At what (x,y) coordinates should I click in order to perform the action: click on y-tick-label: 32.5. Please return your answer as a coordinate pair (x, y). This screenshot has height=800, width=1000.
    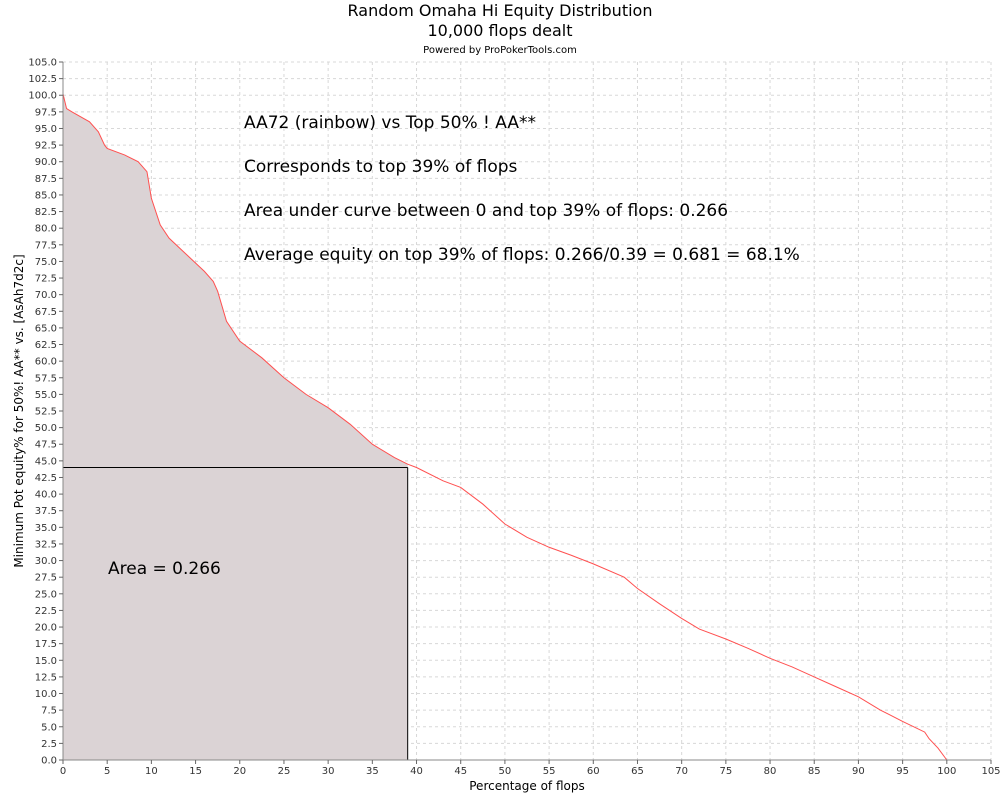
    Looking at the image, I should click on (46, 544).